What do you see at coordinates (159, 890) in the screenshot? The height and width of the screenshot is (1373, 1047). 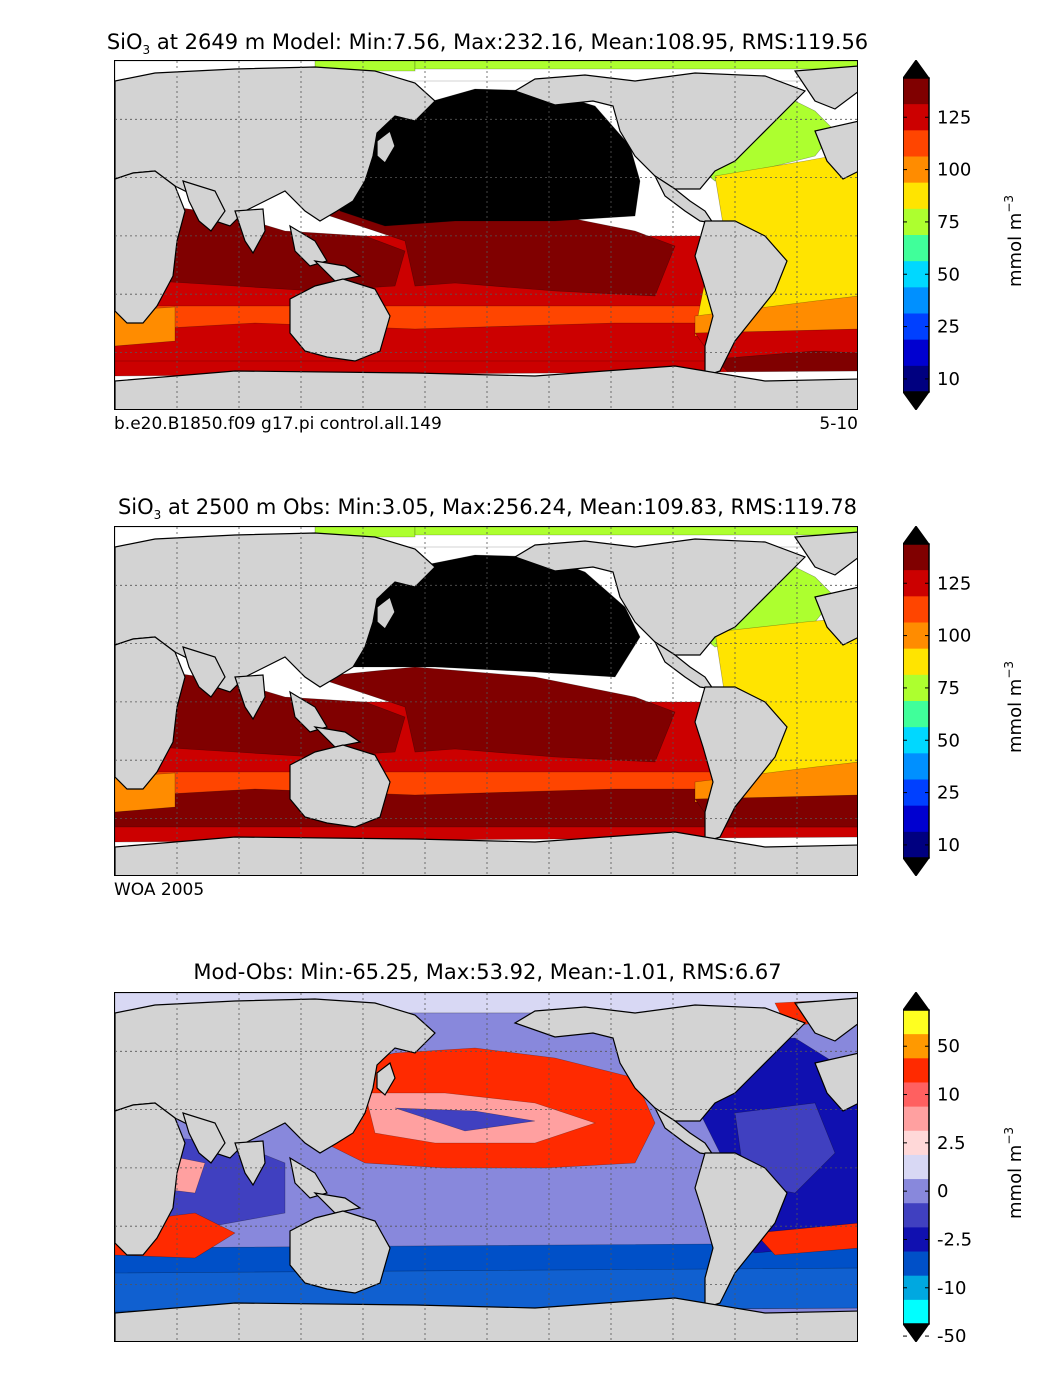 I see `source-caption: WOA 2005` at bounding box center [159, 890].